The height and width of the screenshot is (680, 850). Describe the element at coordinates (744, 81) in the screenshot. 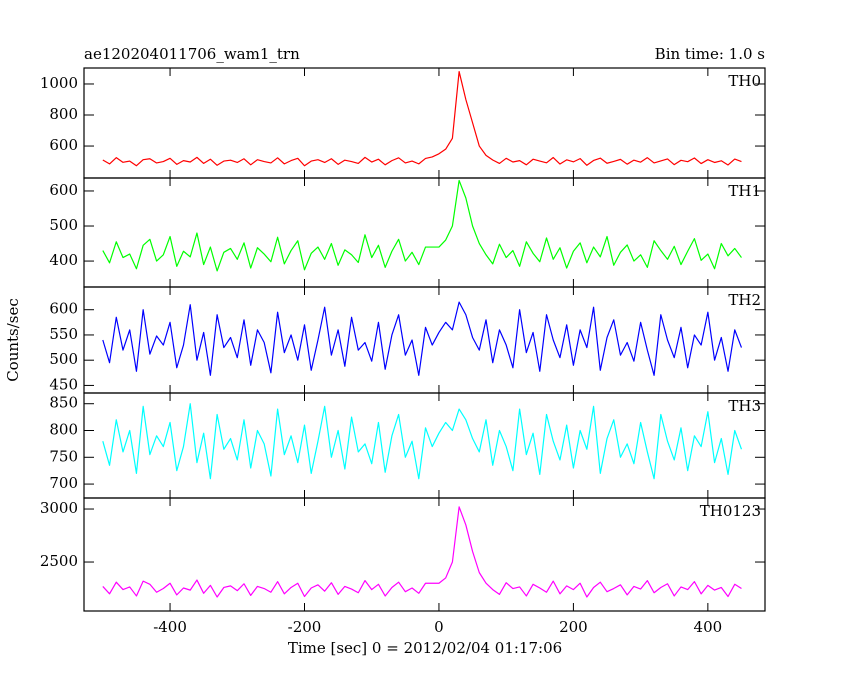

I see `panel-label: TH0` at that location.